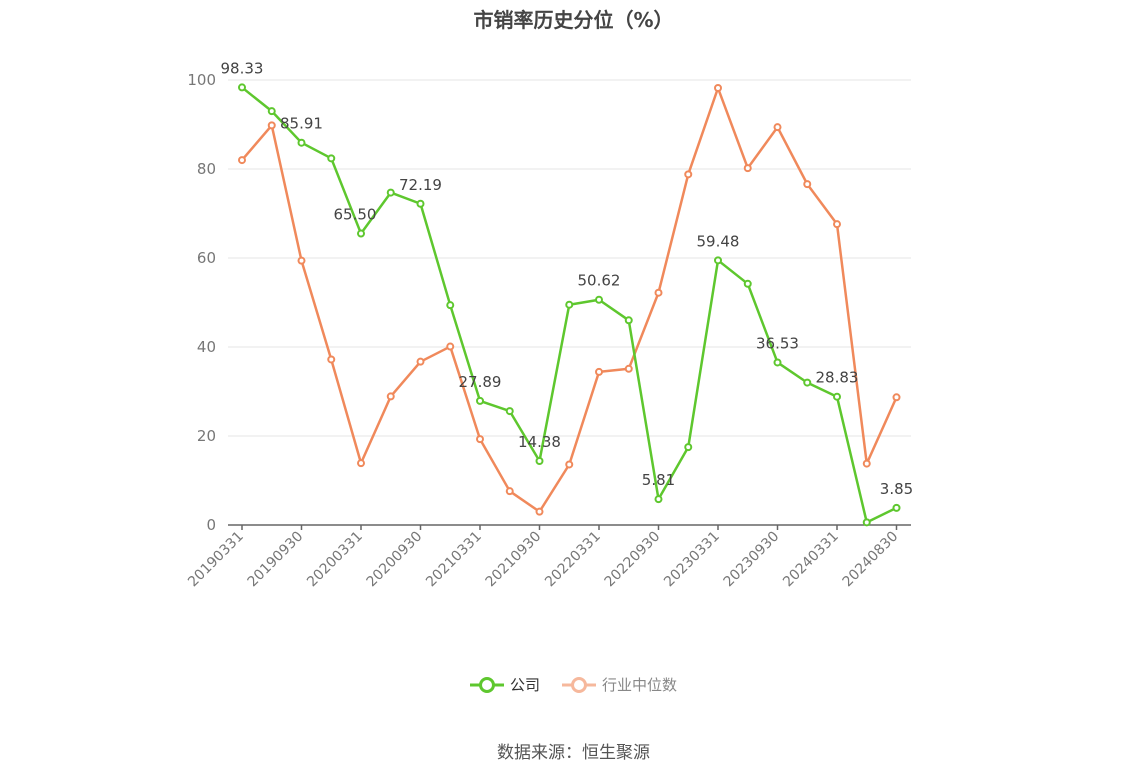 This screenshot has width=1147, height=776. I want to click on x-tick-label: 20200331, so click(335, 560).